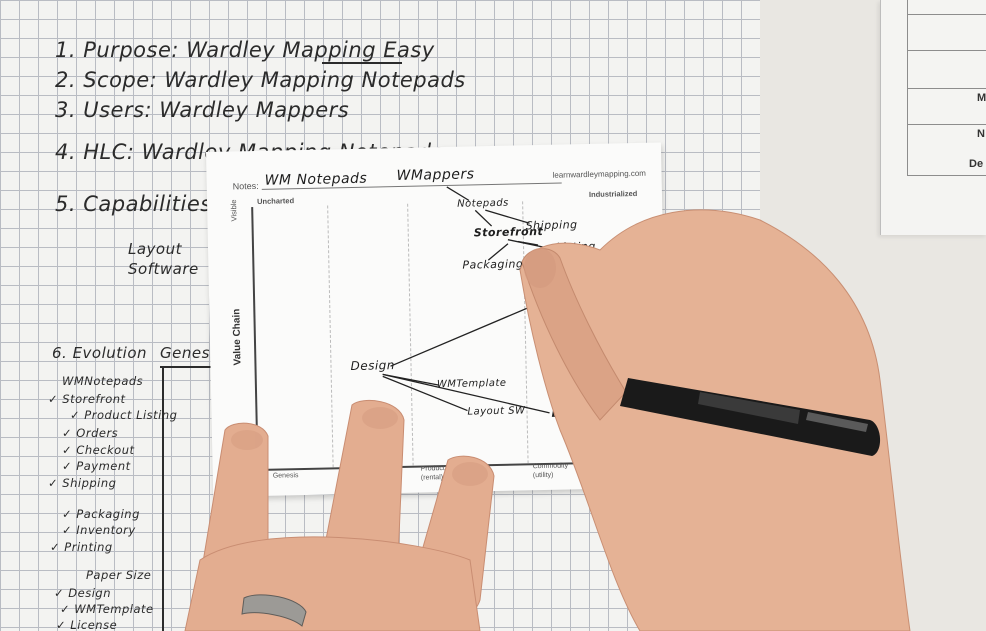 The height and width of the screenshot is (631, 986). Describe the element at coordinates (103, 381) in the screenshot. I see `checklist-item: WMNotepads` at that location.